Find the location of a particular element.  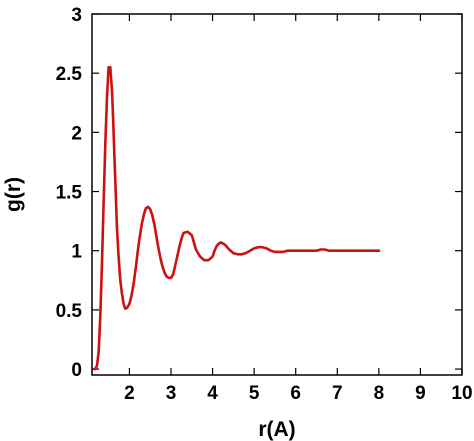

x-tick-label: 10 is located at coordinates (461, 393).